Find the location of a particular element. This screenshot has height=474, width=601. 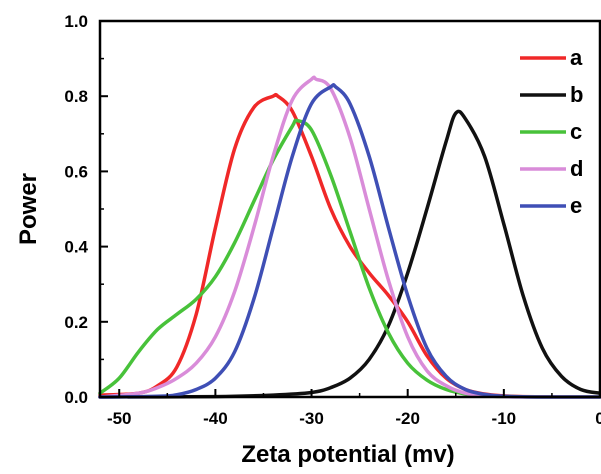

y-tick-label: 1.0 is located at coordinates (76, 21).